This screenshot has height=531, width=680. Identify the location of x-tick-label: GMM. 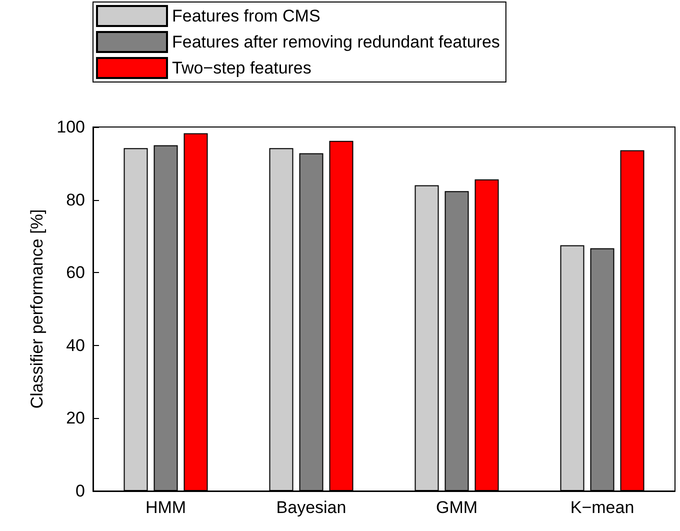
(457, 507).